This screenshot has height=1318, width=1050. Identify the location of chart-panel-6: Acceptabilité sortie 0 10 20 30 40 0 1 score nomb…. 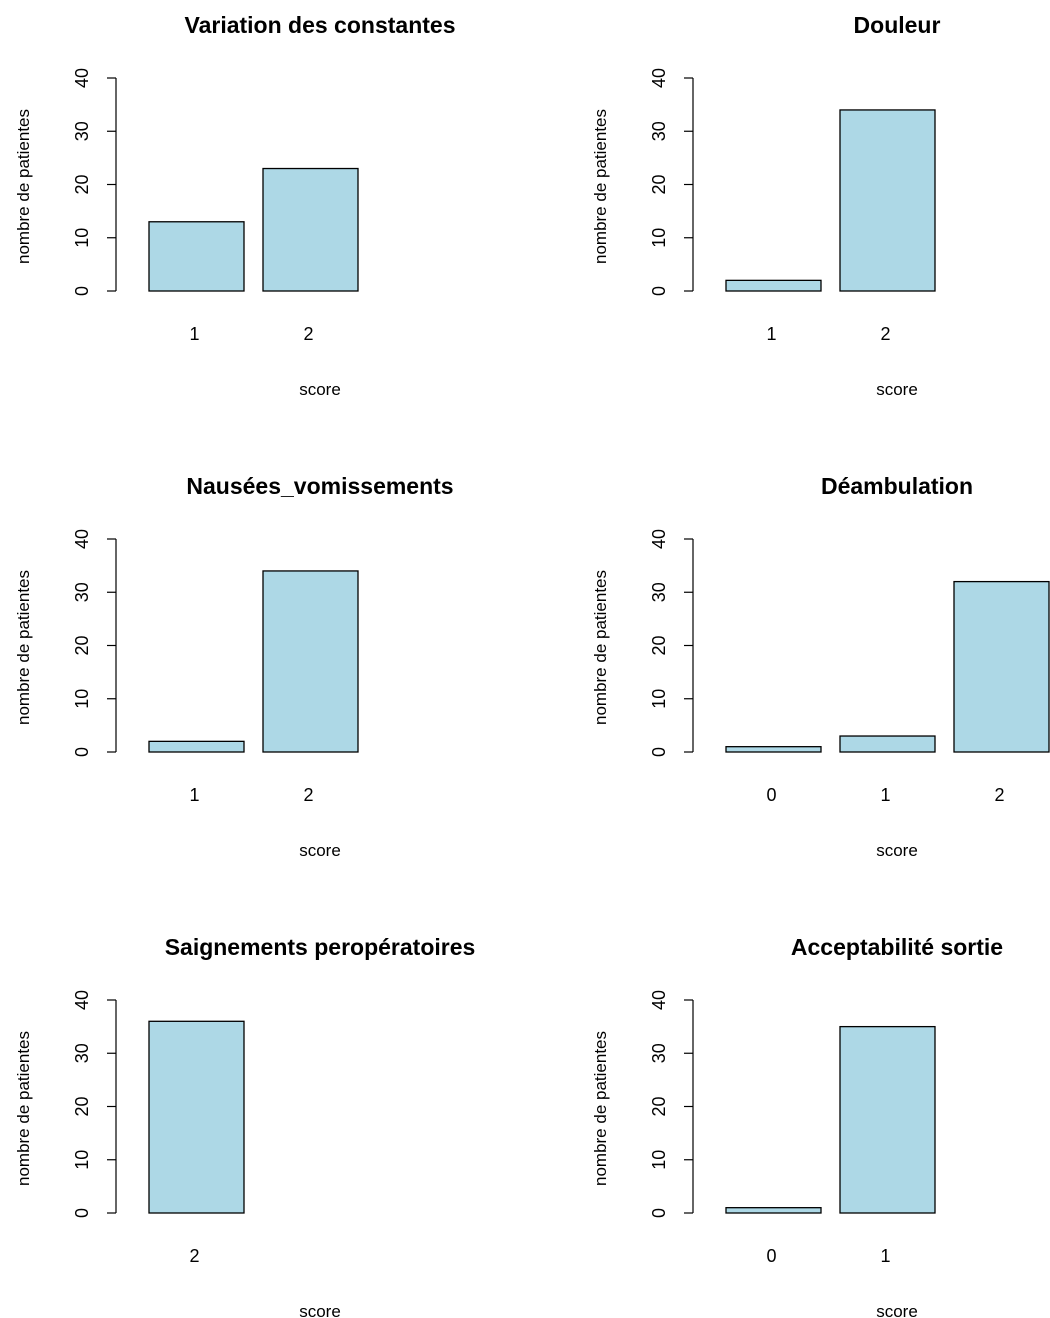
(797, 1126).